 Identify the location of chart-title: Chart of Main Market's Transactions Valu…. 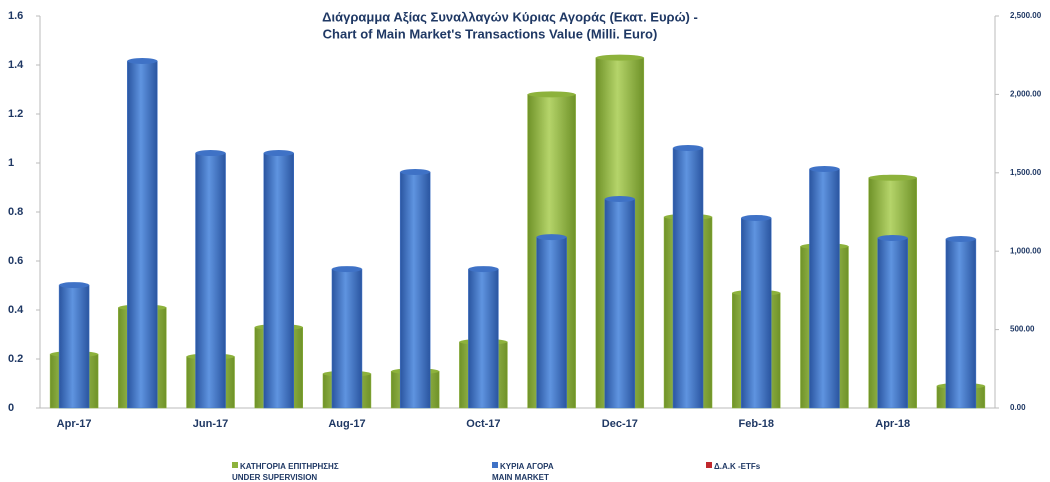
(490, 33).